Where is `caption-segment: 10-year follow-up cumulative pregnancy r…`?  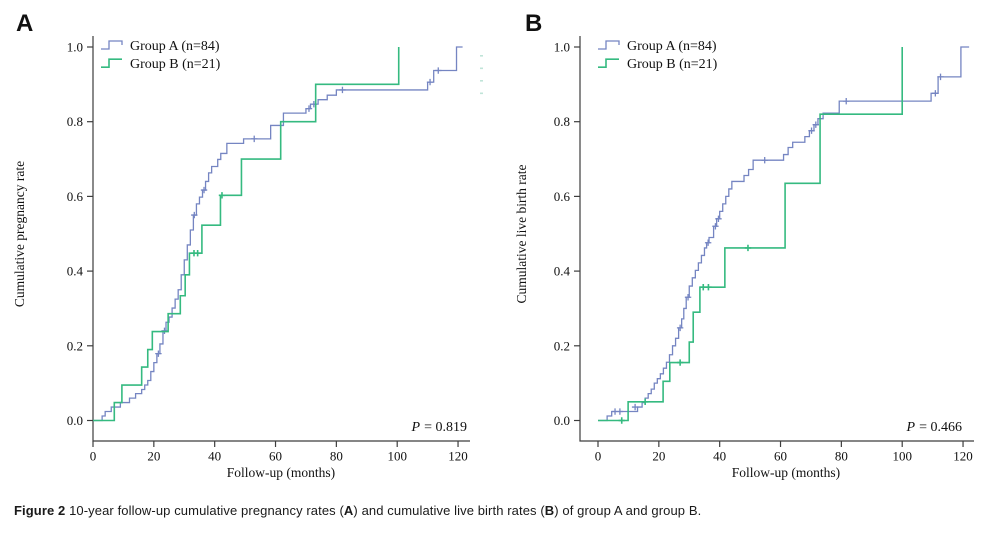 caption-segment: 10-year follow-up cumulative pregnancy r… is located at coordinates (206, 510).